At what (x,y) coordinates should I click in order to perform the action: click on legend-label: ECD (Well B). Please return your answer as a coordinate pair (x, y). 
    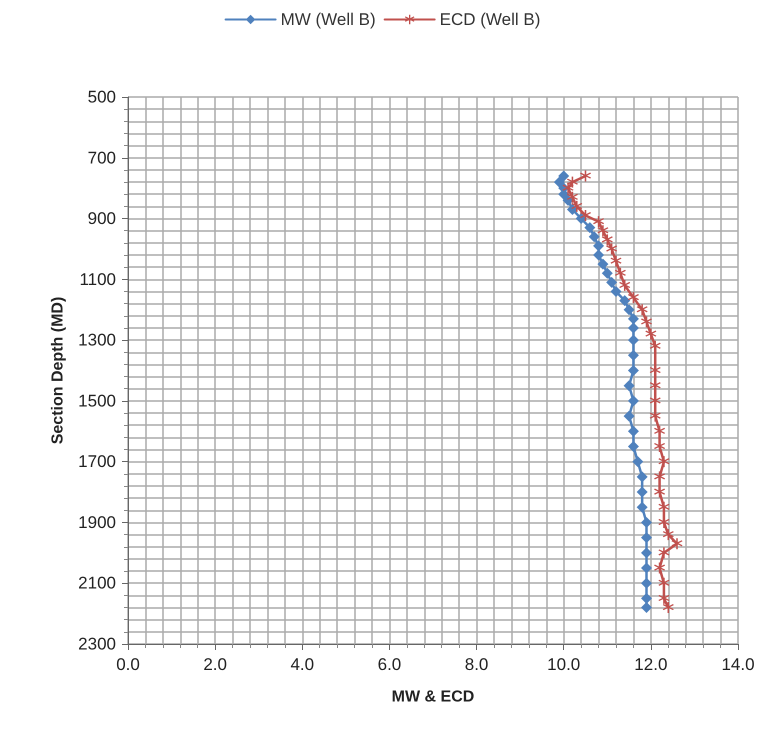
    Looking at the image, I should click on (490, 19).